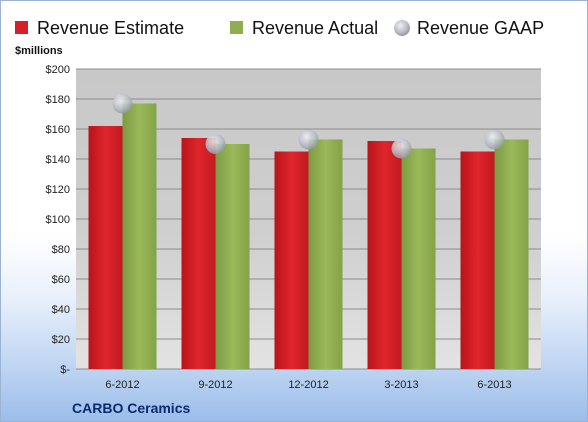 The width and height of the screenshot is (588, 422). I want to click on y-tick-label: $180, so click(58, 100).